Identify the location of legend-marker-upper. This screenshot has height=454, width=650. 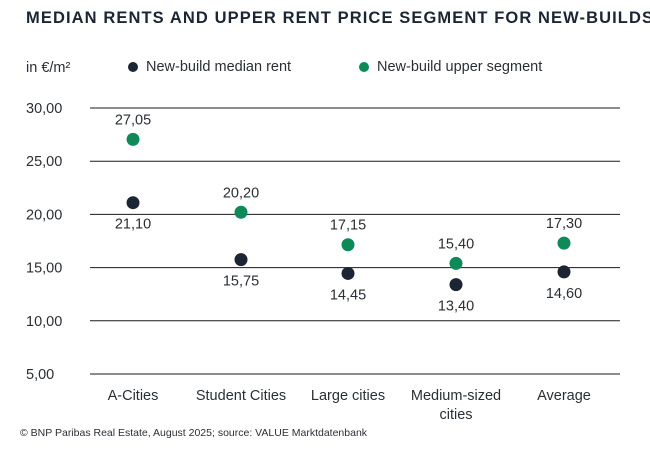
(364, 67).